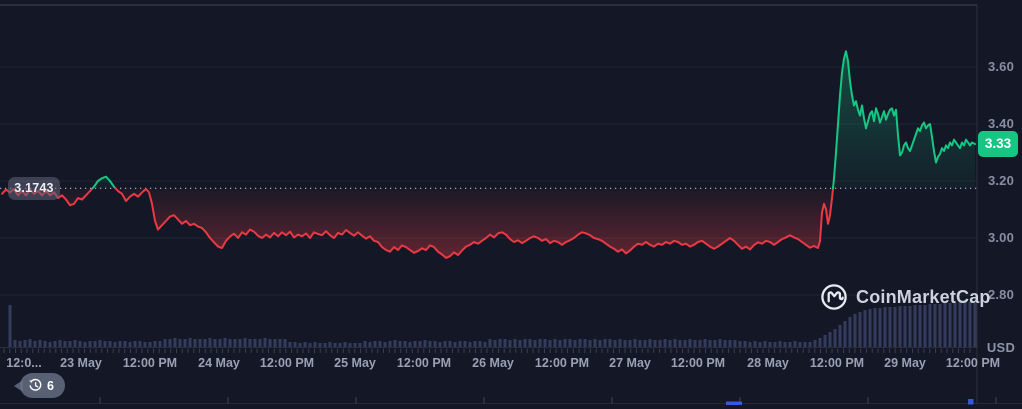 This screenshot has height=409, width=1022. What do you see at coordinates (219, 363) in the screenshot?
I see `x-axis-tick-label: 24 May` at bounding box center [219, 363].